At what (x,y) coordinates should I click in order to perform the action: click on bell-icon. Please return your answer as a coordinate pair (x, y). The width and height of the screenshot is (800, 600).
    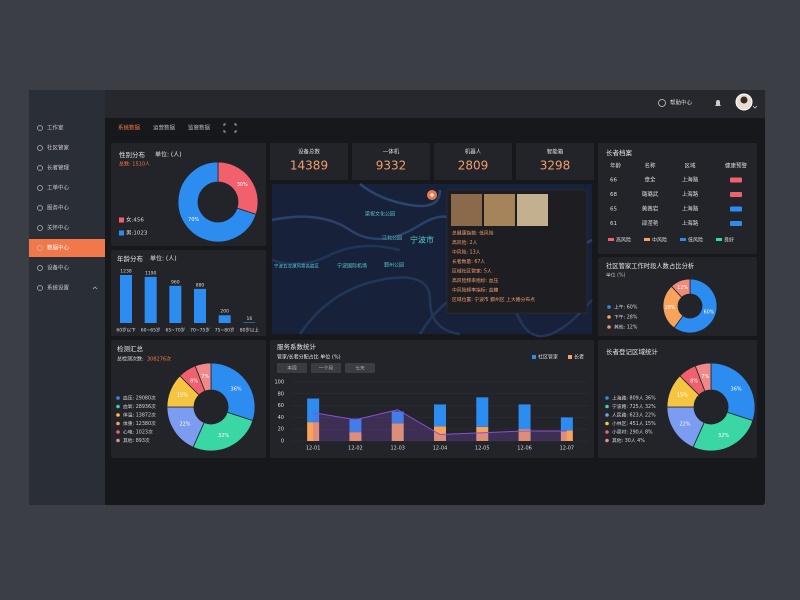
    Looking at the image, I should click on (718, 103).